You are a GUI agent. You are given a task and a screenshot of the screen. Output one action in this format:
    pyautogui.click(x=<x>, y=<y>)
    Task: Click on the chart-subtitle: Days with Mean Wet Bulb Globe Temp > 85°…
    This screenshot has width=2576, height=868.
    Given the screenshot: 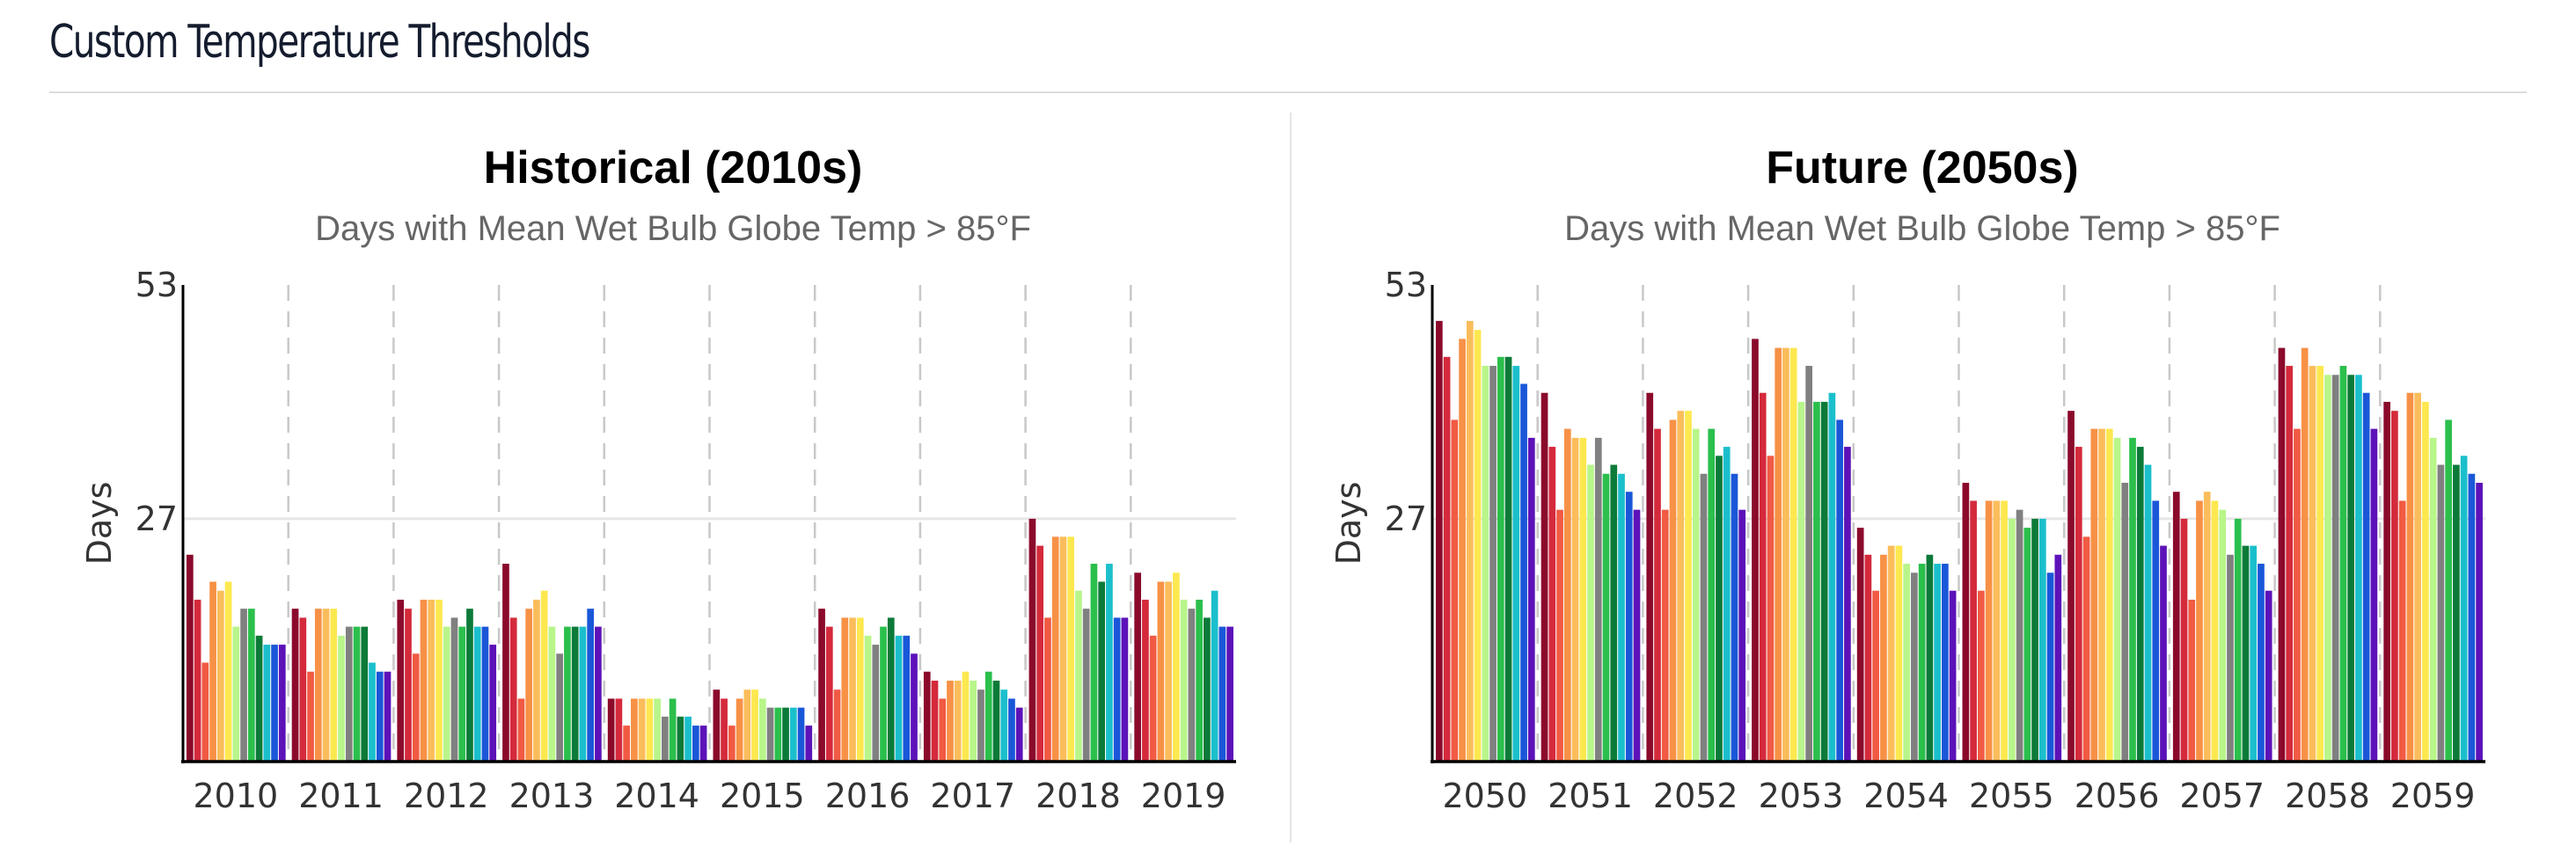 What is the action you would take?
    pyautogui.click(x=673, y=229)
    